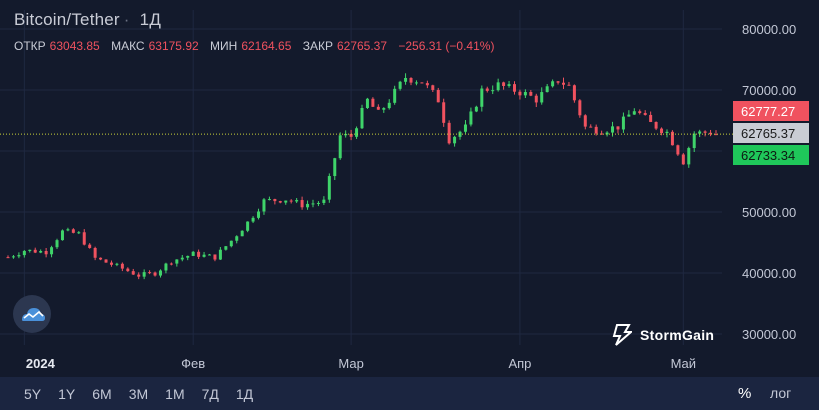 The height and width of the screenshot is (410, 819). Describe the element at coordinates (210, 393) in the screenshot. I see `range-button-7д: 7Д` at that location.